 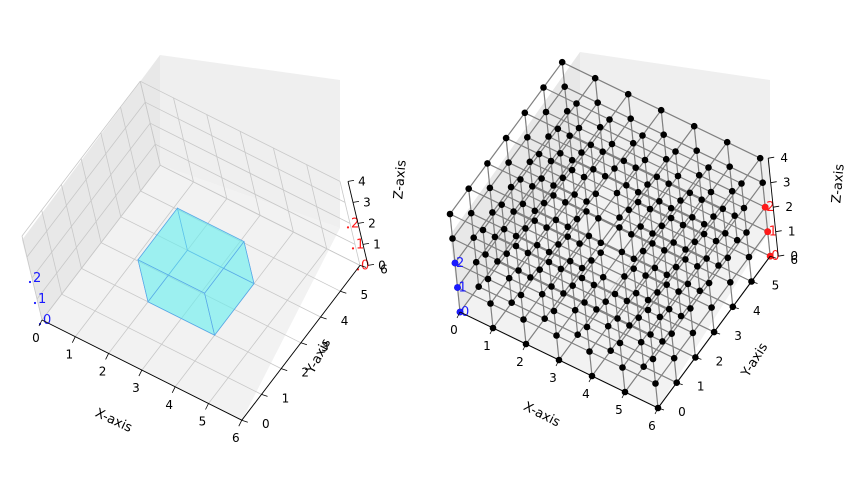 I want to click on right-x-tick-label: 1, so click(x=487, y=346).